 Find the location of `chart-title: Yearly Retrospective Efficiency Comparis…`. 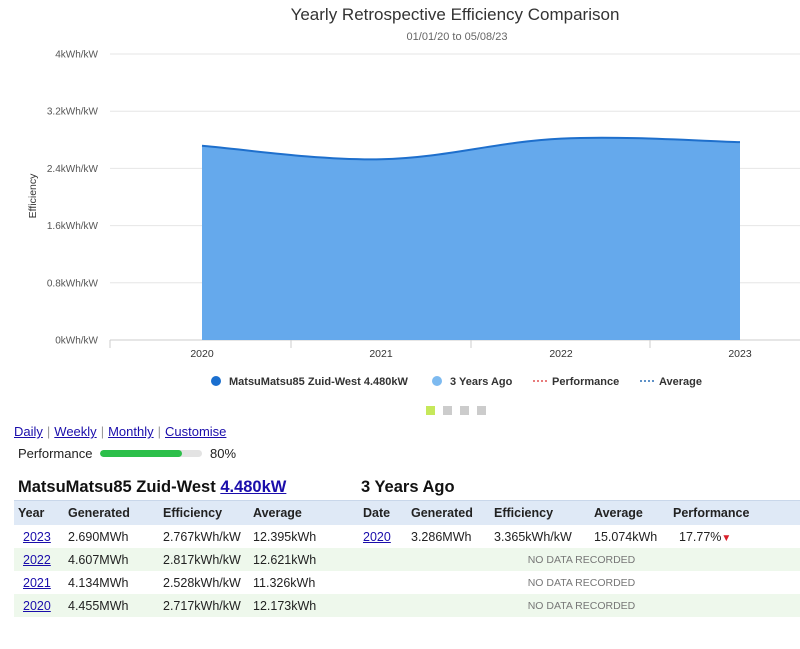

chart-title: Yearly Retrospective Efficiency Comparis… is located at coordinates (455, 14).